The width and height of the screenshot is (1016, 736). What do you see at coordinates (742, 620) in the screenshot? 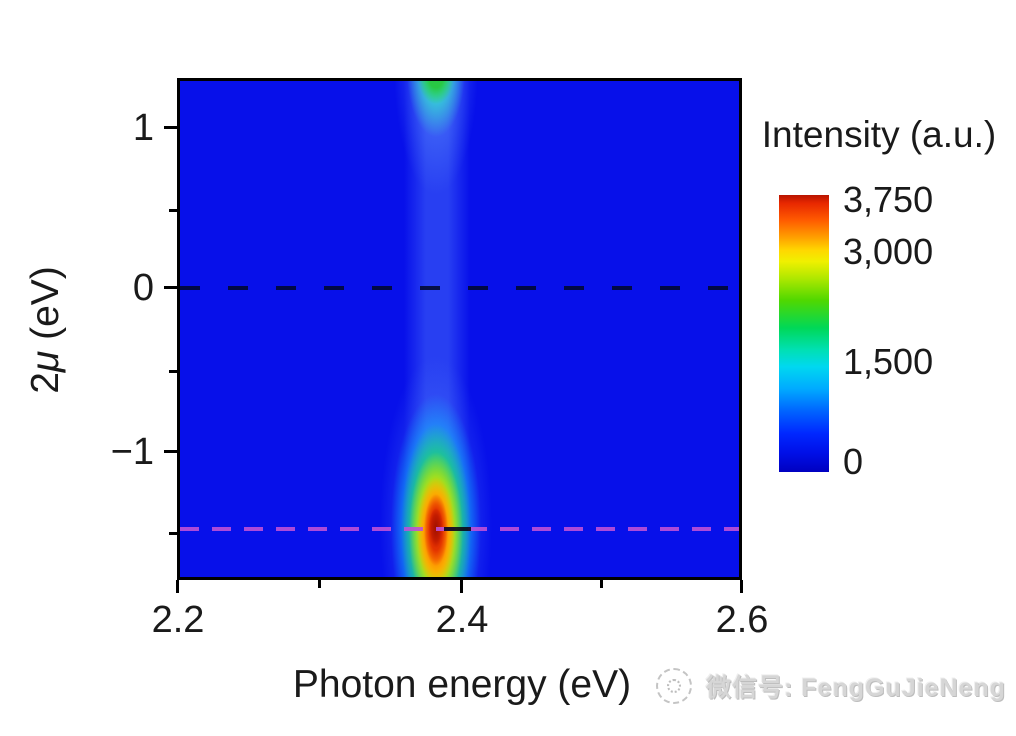
I see `x-tick-label: 2.6` at bounding box center [742, 620].